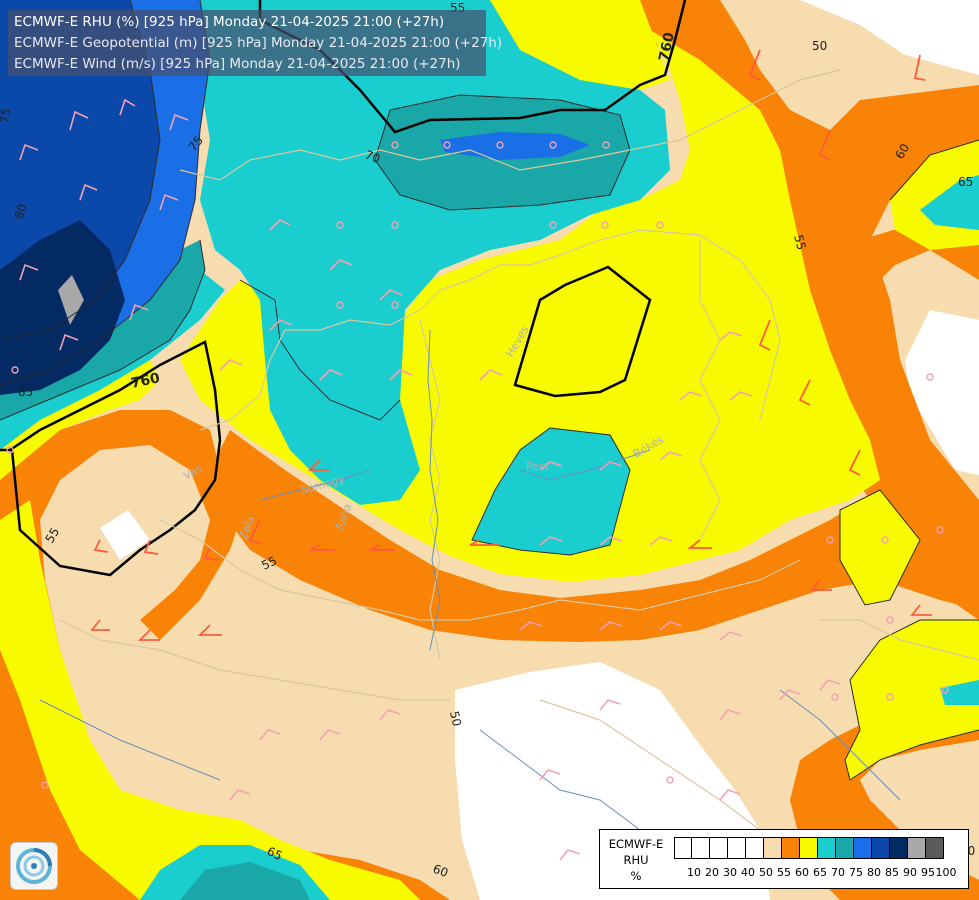 The height and width of the screenshot is (900, 979). Describe the element at coordinates (146, 381) in the screenshot. I see `gh-760-label-w: 760` at that location.